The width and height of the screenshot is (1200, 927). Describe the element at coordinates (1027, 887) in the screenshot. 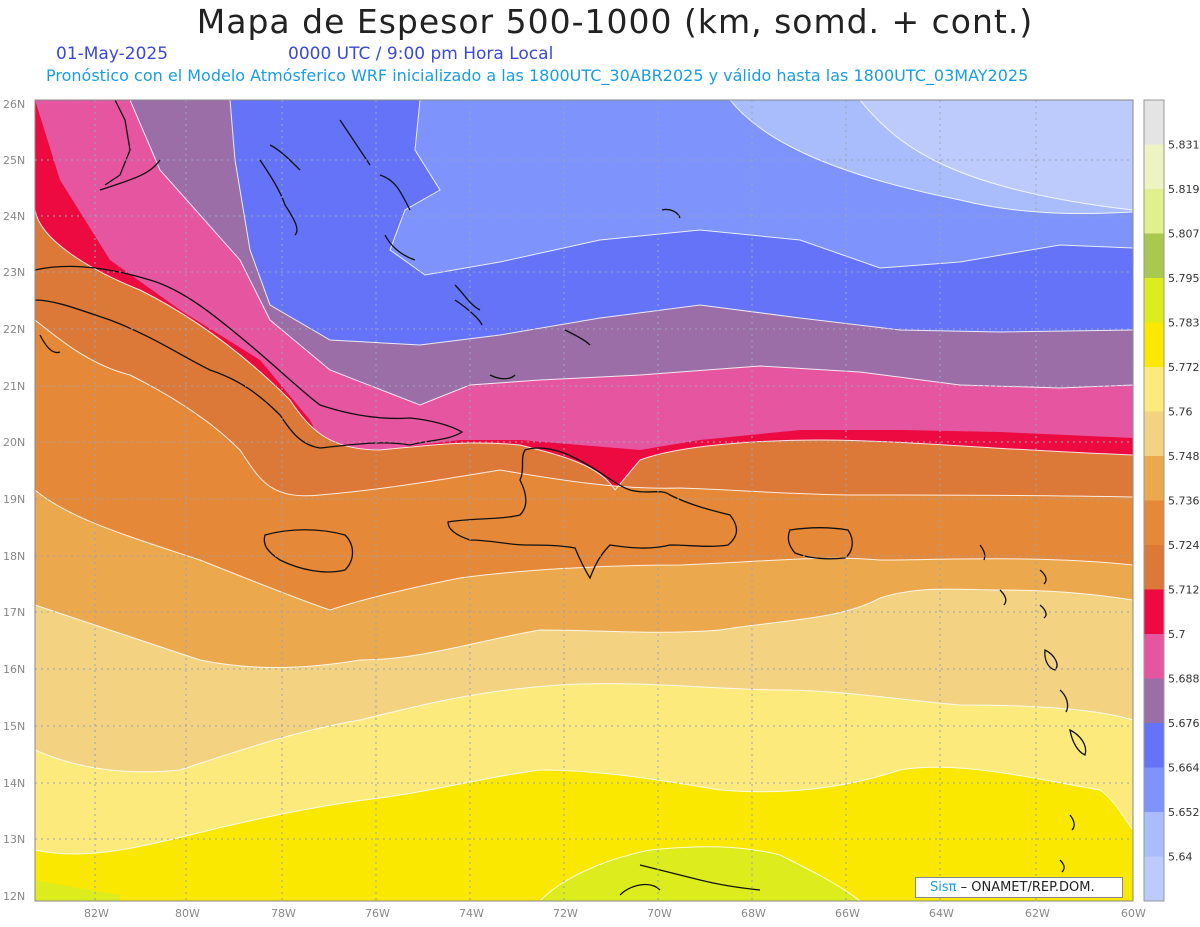

I see `org-label: – ONAMET/REP.DOM.` at that location.